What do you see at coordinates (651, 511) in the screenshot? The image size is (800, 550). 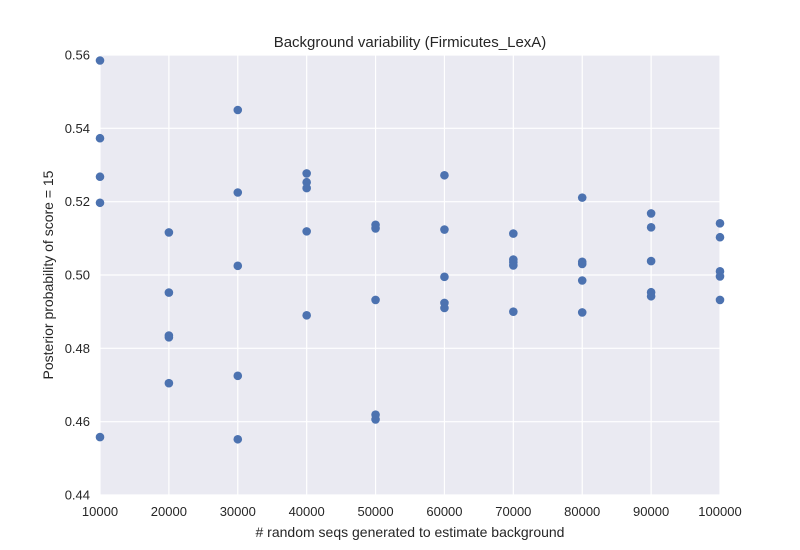 I see `x-tick-label: 90000` at bounding box center [651, 511].